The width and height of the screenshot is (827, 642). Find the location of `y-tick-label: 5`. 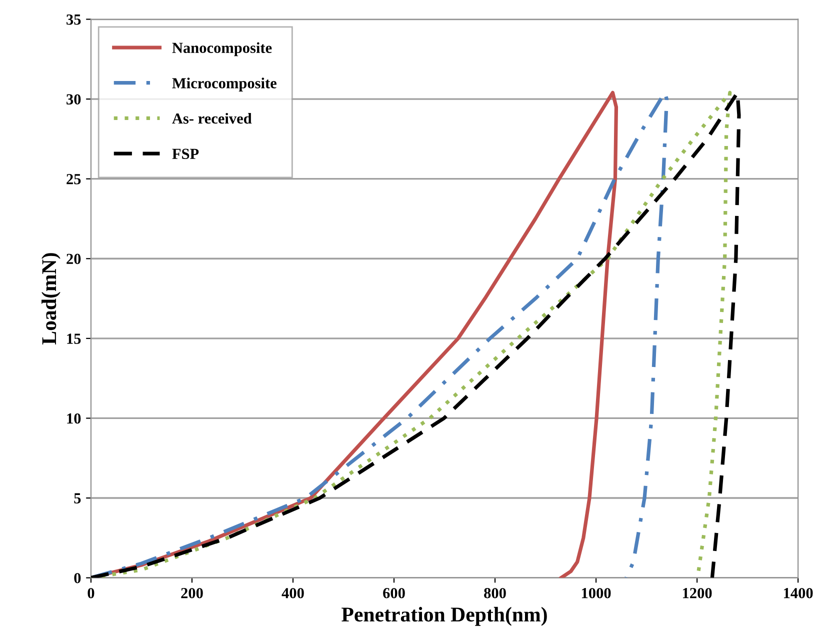

y-tick-label: 5 is located at coordinates (77, 498).